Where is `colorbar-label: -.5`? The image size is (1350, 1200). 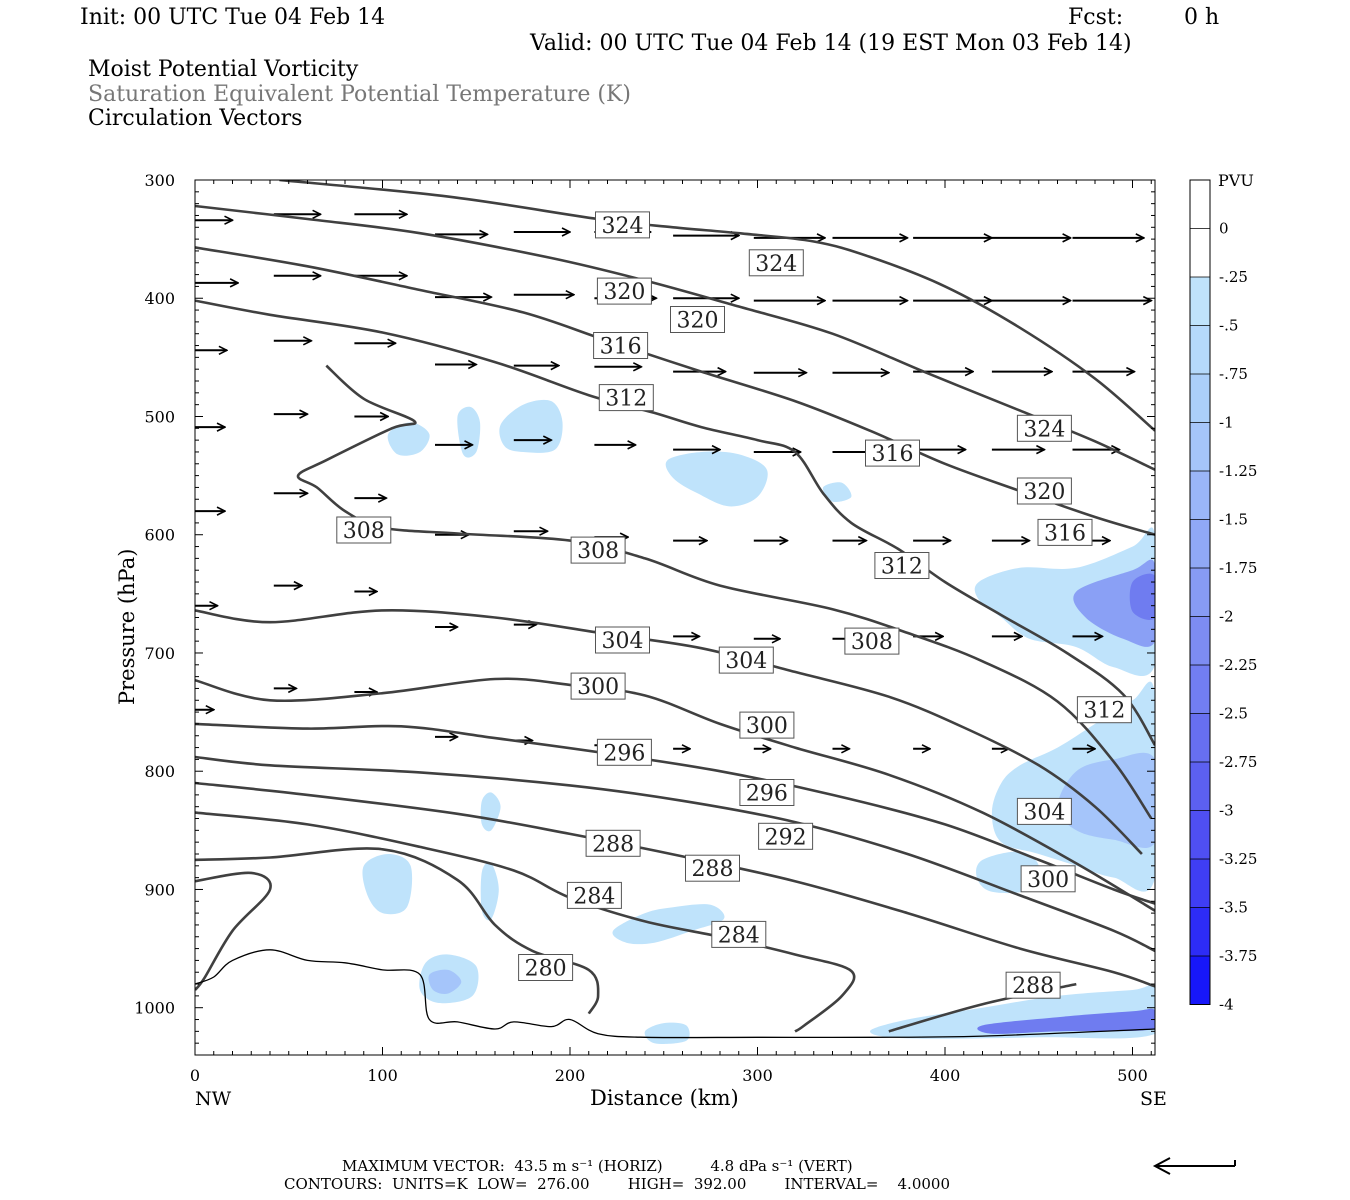 colorbar-label: -.5 is located at coordinates (1228, 326).